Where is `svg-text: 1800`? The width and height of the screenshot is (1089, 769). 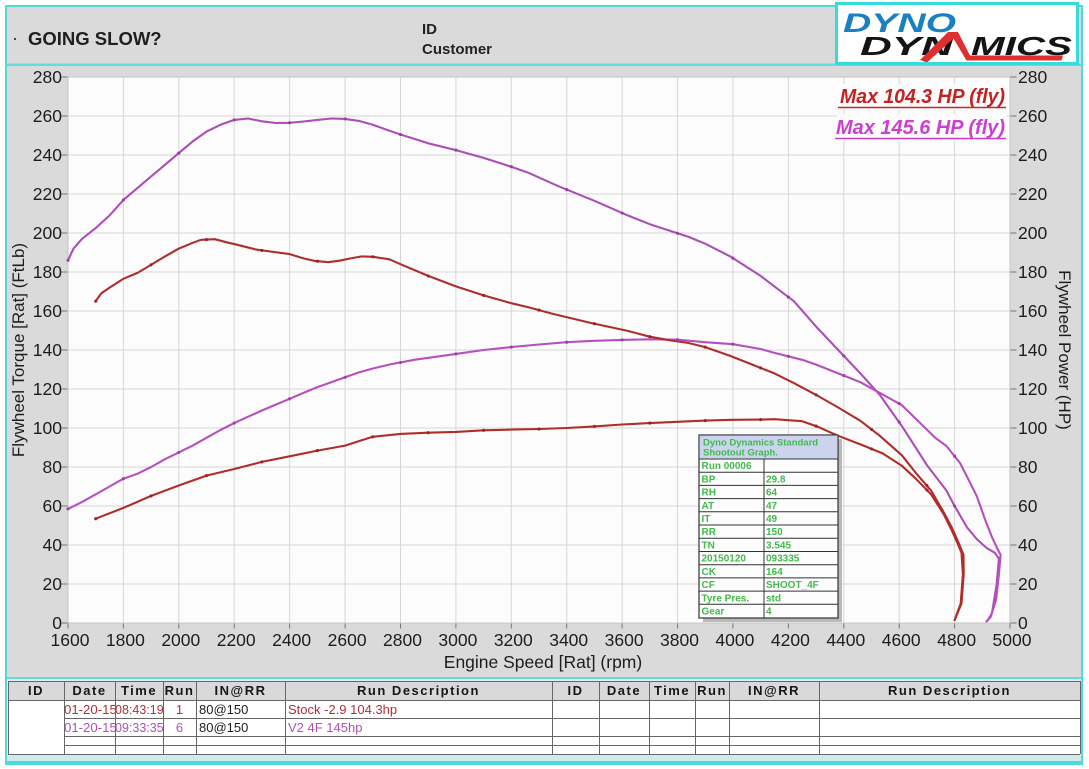
svg-text: 1800 is located at coordinates (125, 640).